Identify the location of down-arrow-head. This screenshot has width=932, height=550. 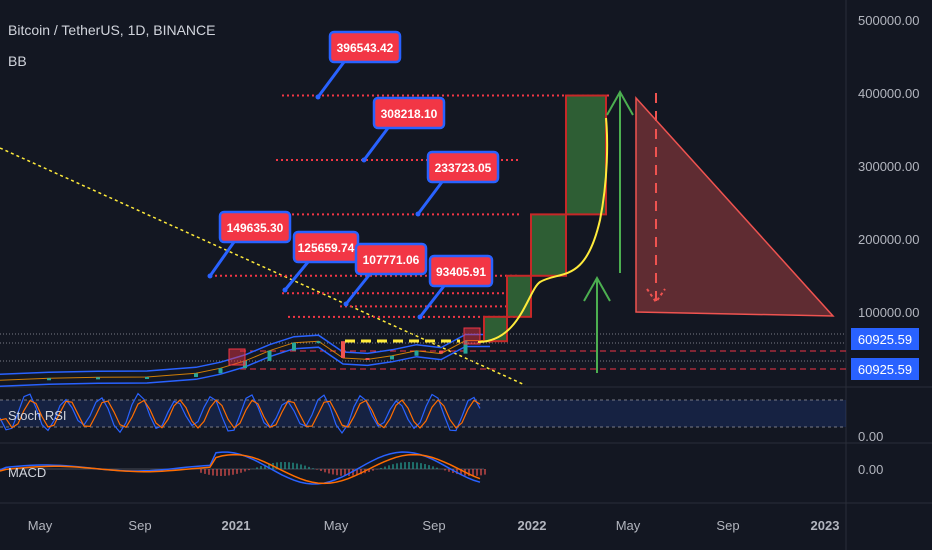
(656, 296).